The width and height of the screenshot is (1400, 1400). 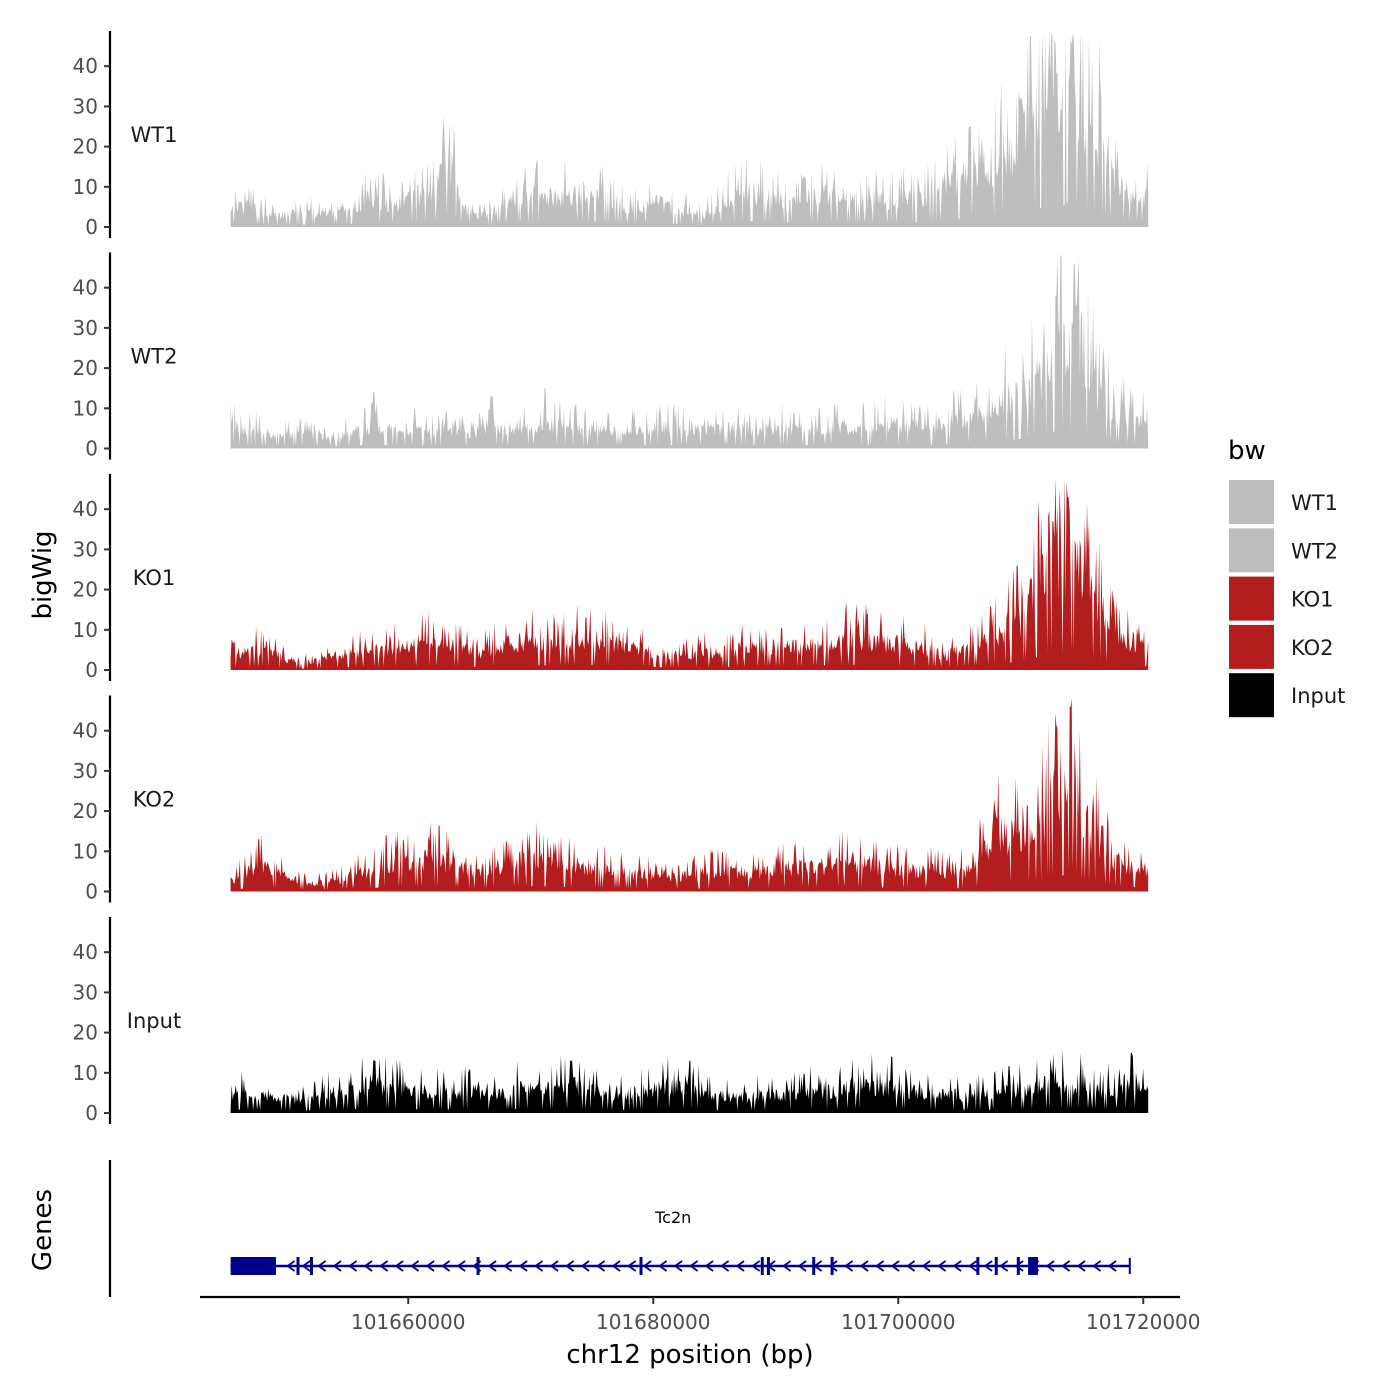 I want to click on x-axis-title: chr12 position (bp), so click(x=689, y=1355).